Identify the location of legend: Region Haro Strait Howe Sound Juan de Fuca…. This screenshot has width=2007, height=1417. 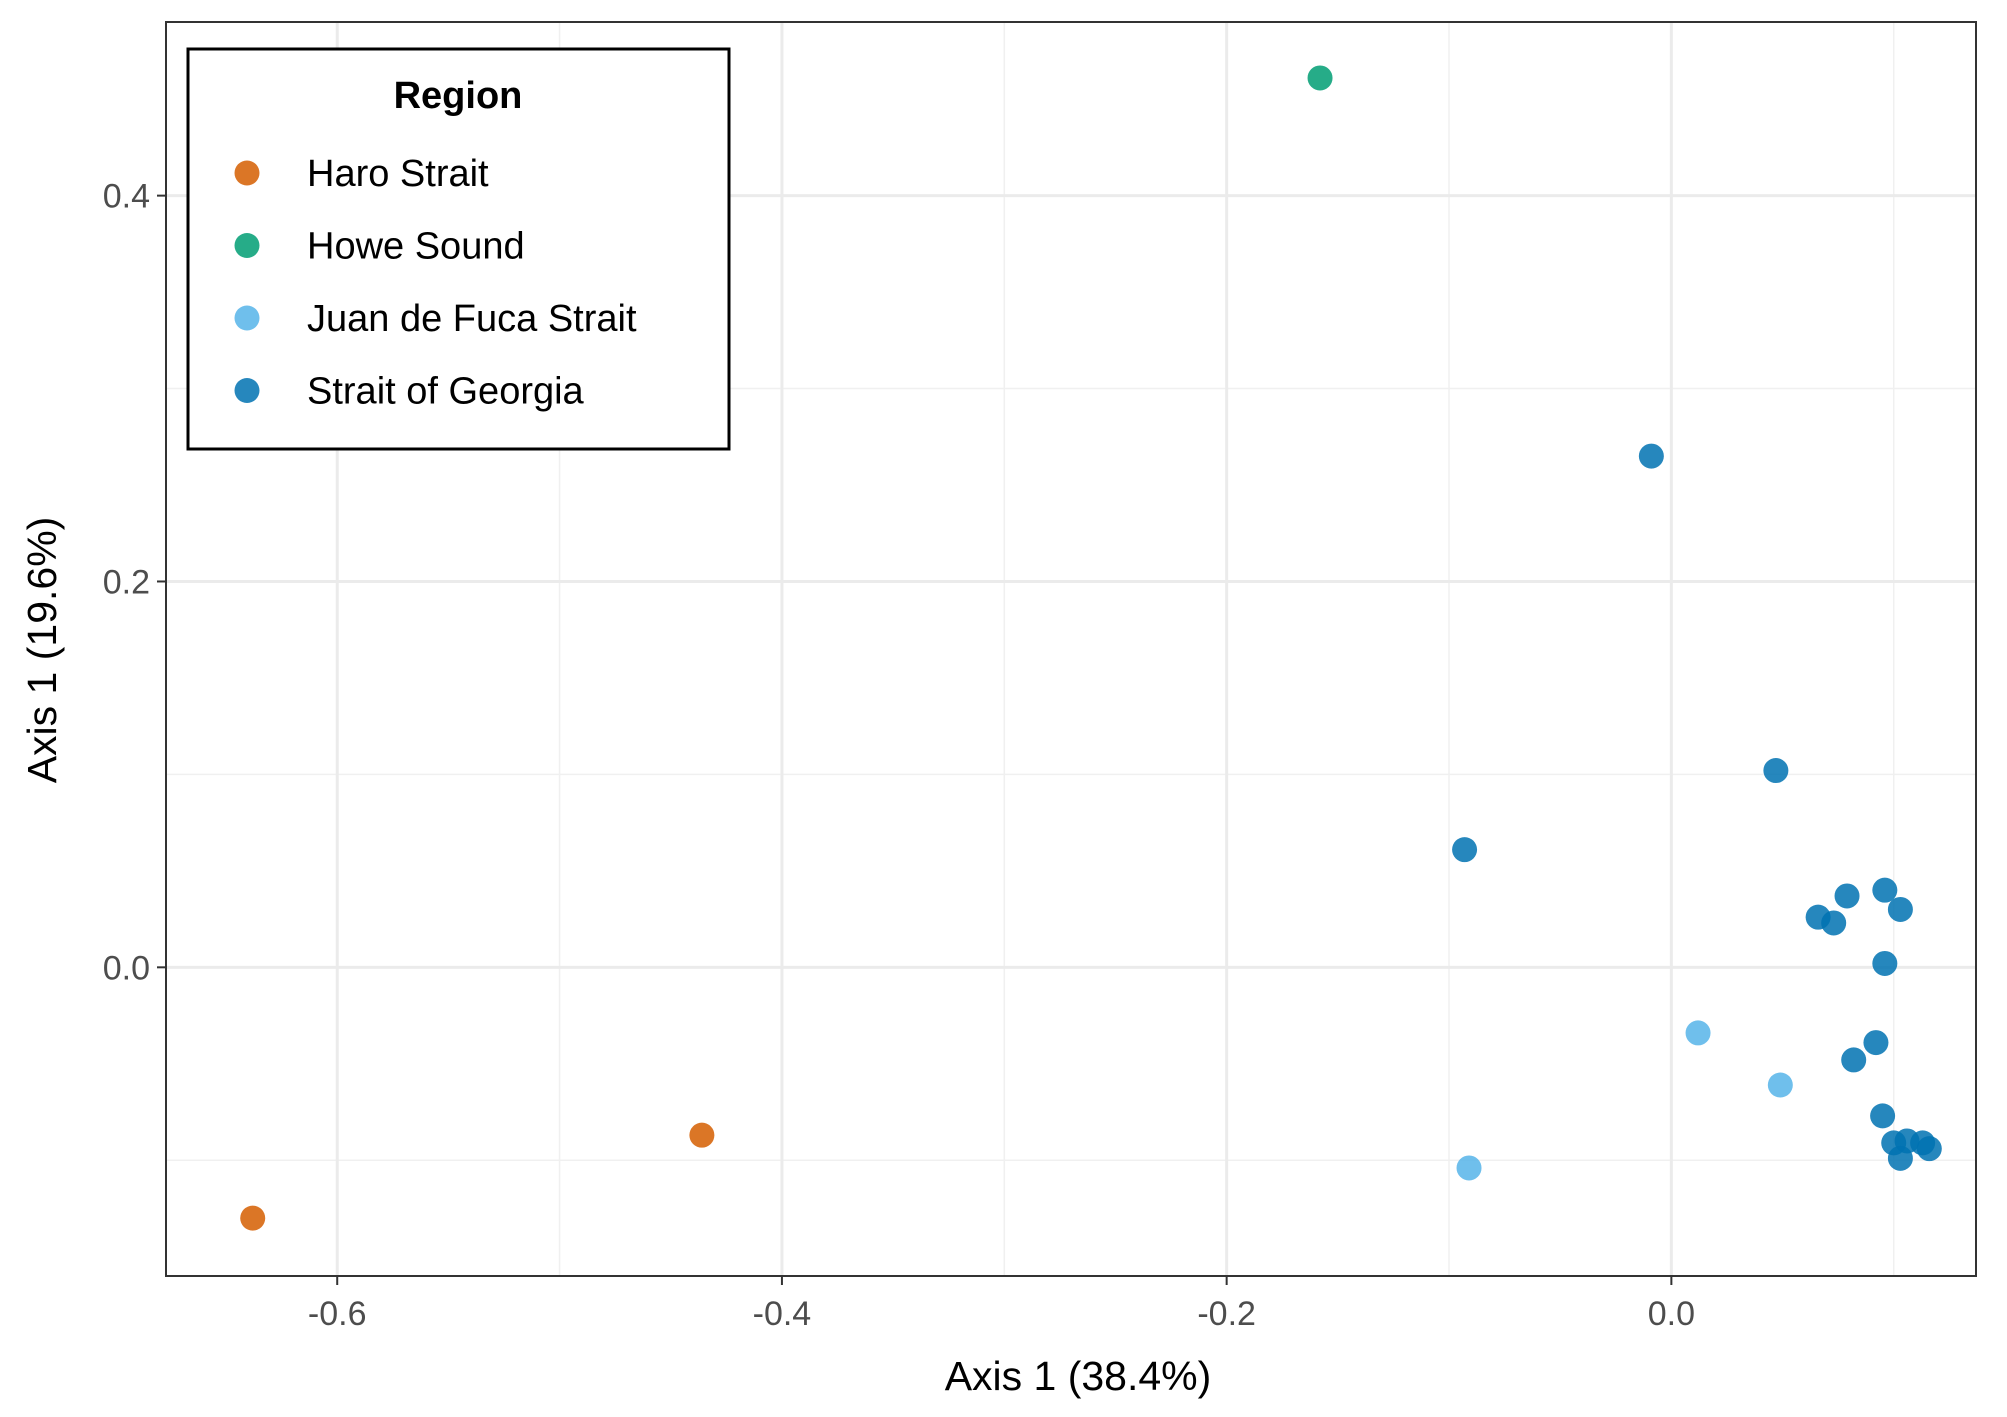
(458, 249).